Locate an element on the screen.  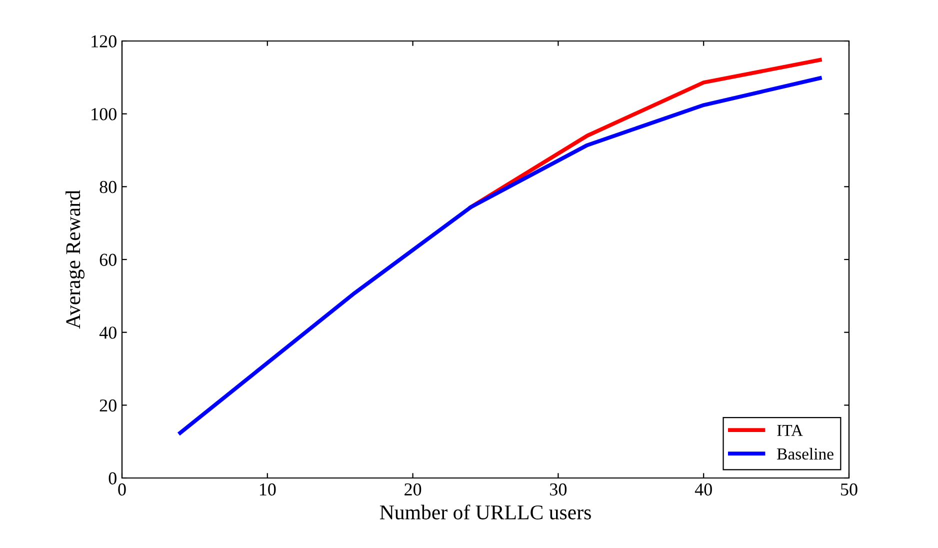
x-tick-label: 10 is located at coordinates (268, 489).